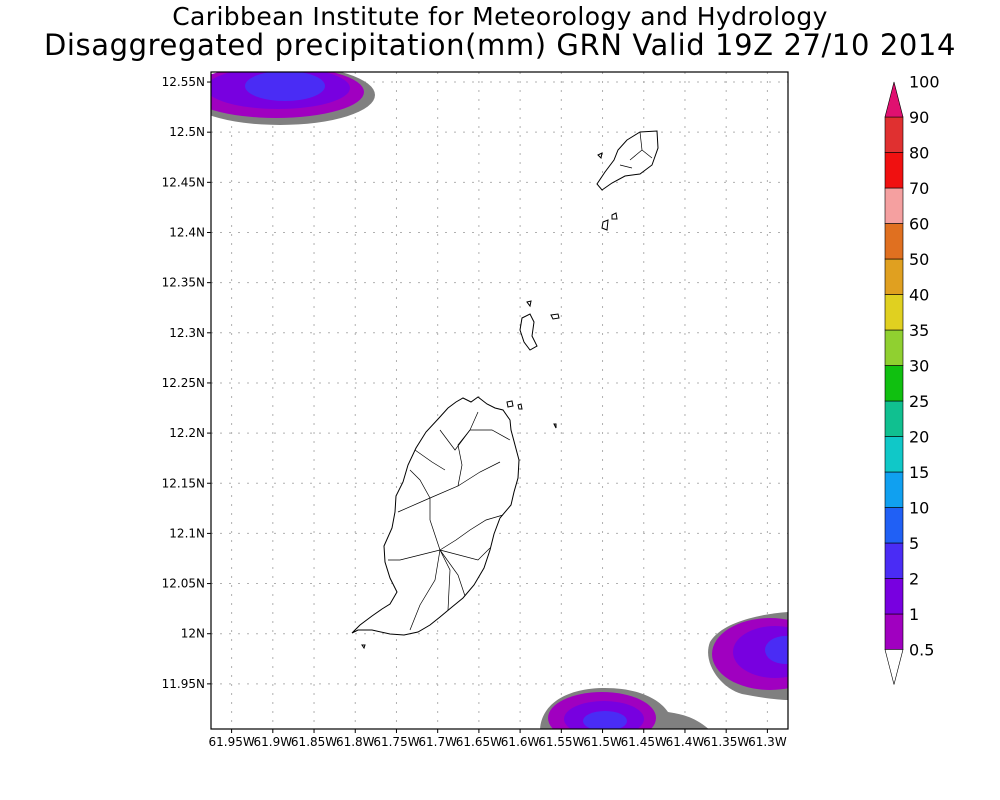  Describe the element at coordinates (919, 401) in the screenshot. I see `colorbar-label: 25` at that location.